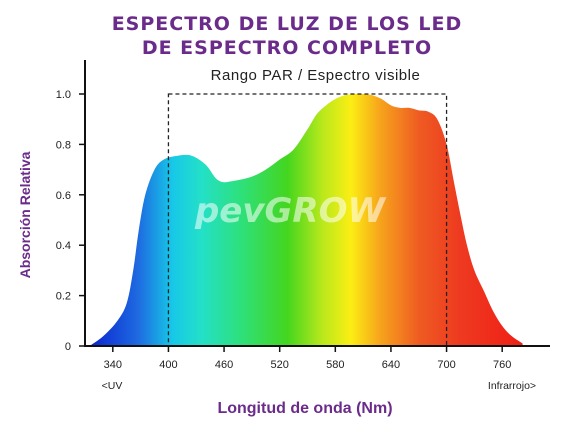 Image resolution: width=575 pixels, height=432 pixels. I want to click on x-tick-label: 580, so click(335, 365).